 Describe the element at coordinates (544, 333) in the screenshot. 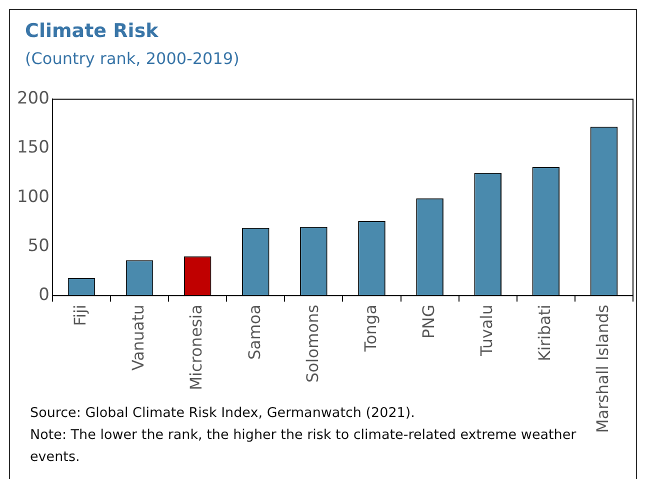

I see `x-tick-label: Kiribati` at that location.